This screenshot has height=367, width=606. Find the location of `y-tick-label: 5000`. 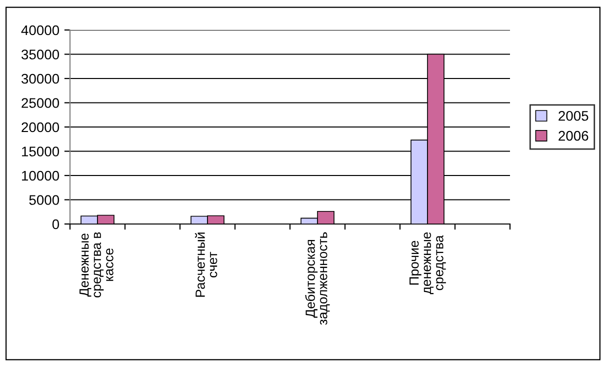

y-tick-label: 5000 is located at coordinates (44, 200).